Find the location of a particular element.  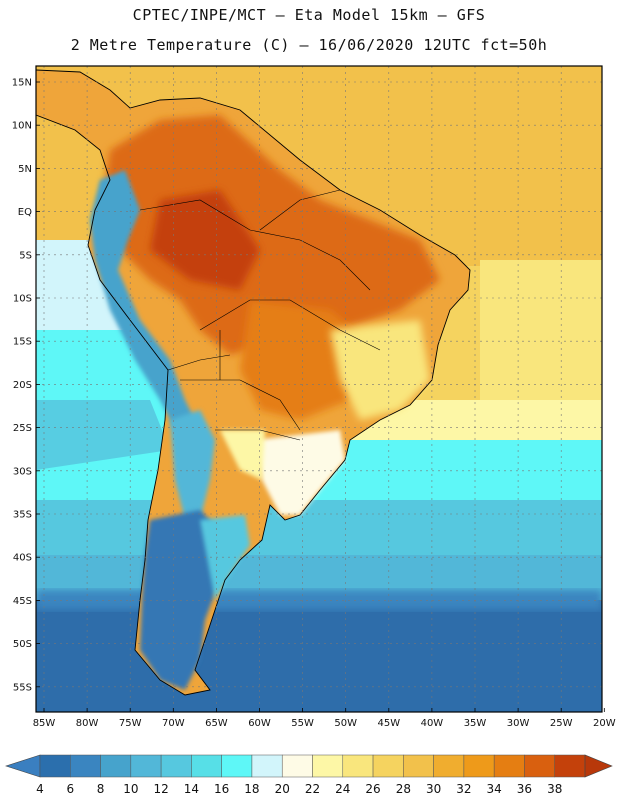

lat-tick-label: 35S is located at coordinates (22, 515).